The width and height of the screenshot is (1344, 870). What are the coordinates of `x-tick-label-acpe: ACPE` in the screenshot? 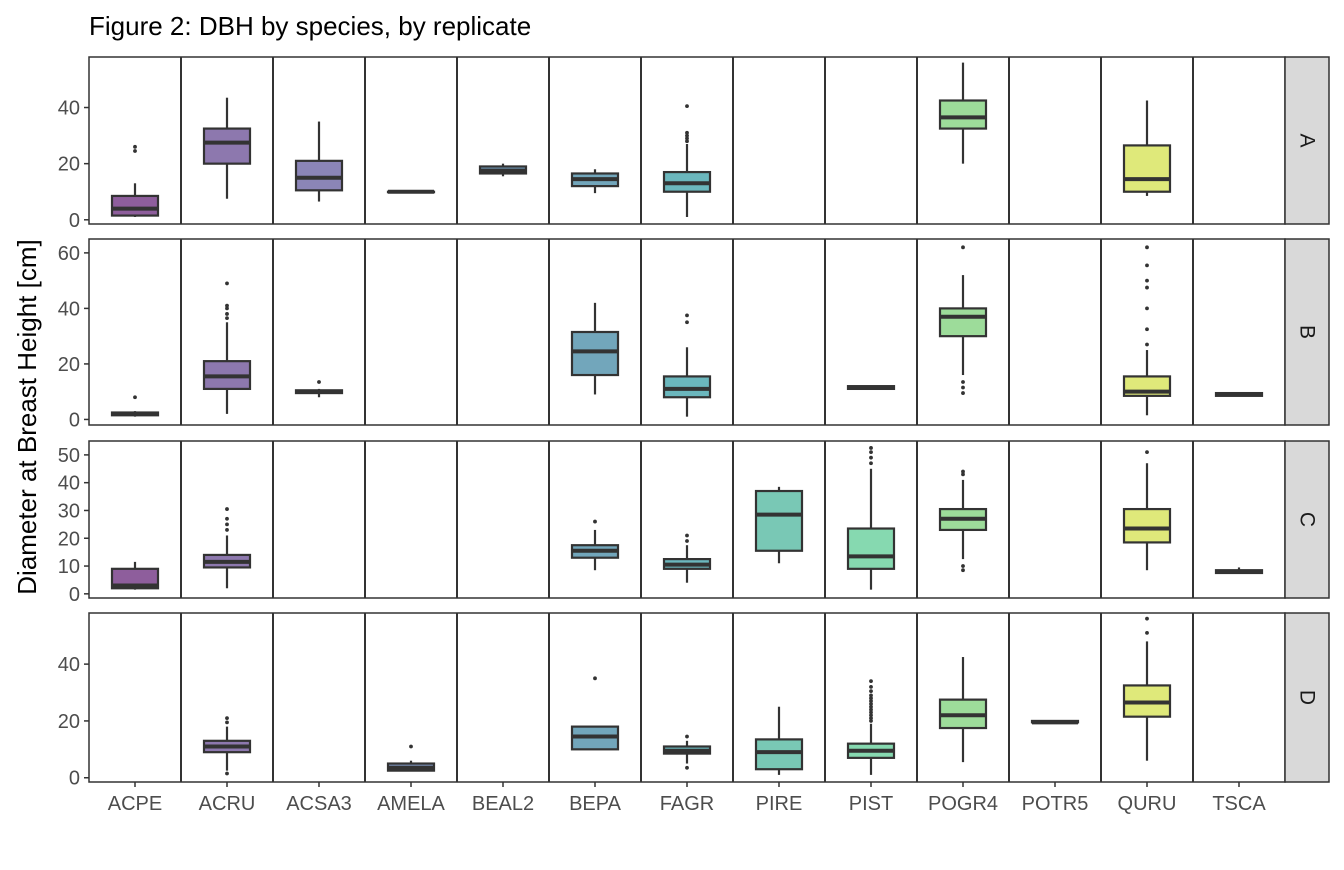 It's located at (135, 804).